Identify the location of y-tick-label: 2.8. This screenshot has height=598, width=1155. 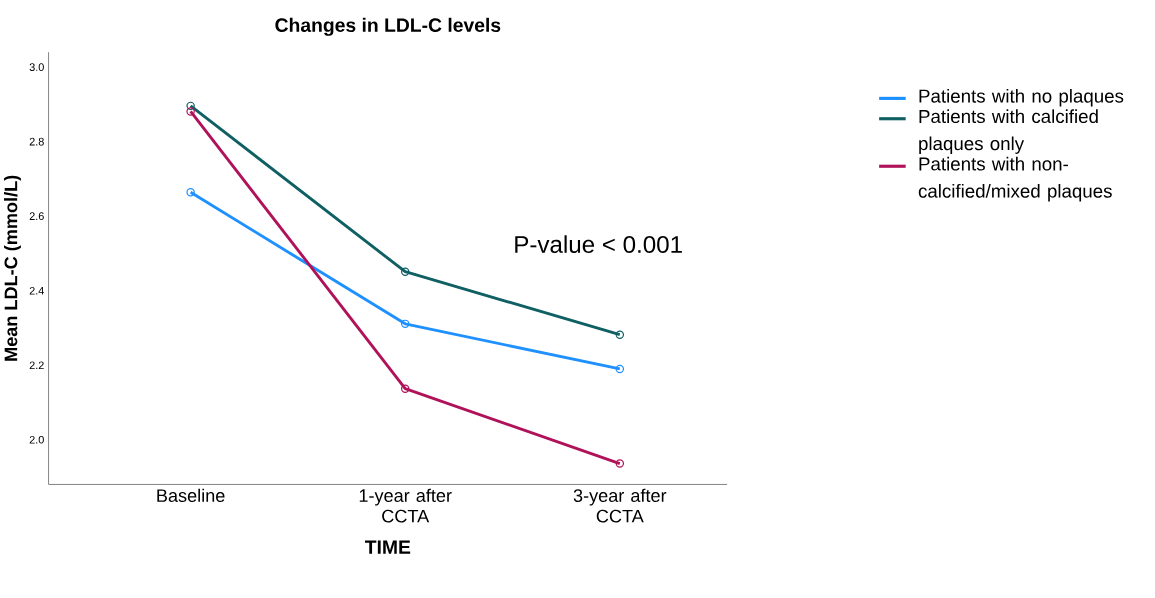
(36, 141).